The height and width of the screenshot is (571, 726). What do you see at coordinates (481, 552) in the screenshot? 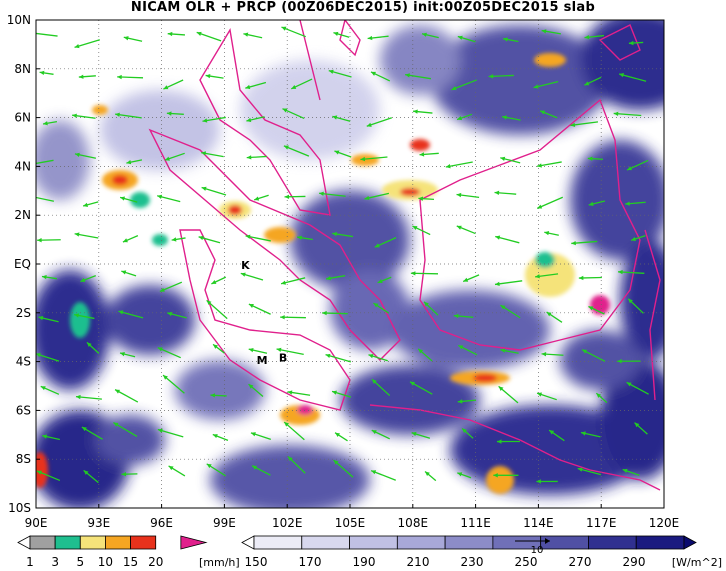
I see `olr-colorbar: 150 170 190 210 230 250 270 290 [W/m^2] 10` at bounding box center [481, 552].